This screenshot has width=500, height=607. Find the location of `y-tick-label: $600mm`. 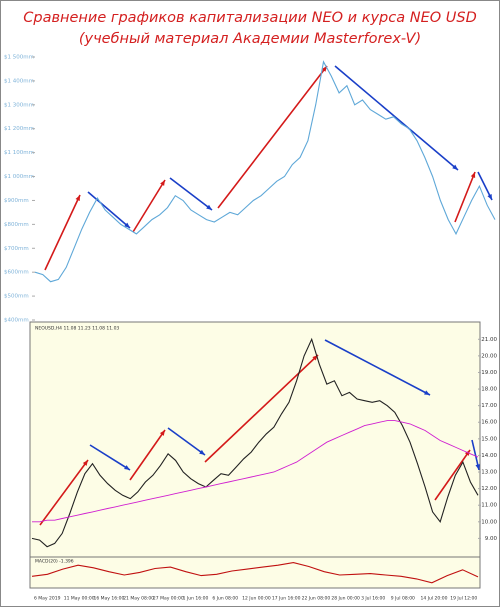

y-tick-label: $600mm is located at coordinates (16, 273).